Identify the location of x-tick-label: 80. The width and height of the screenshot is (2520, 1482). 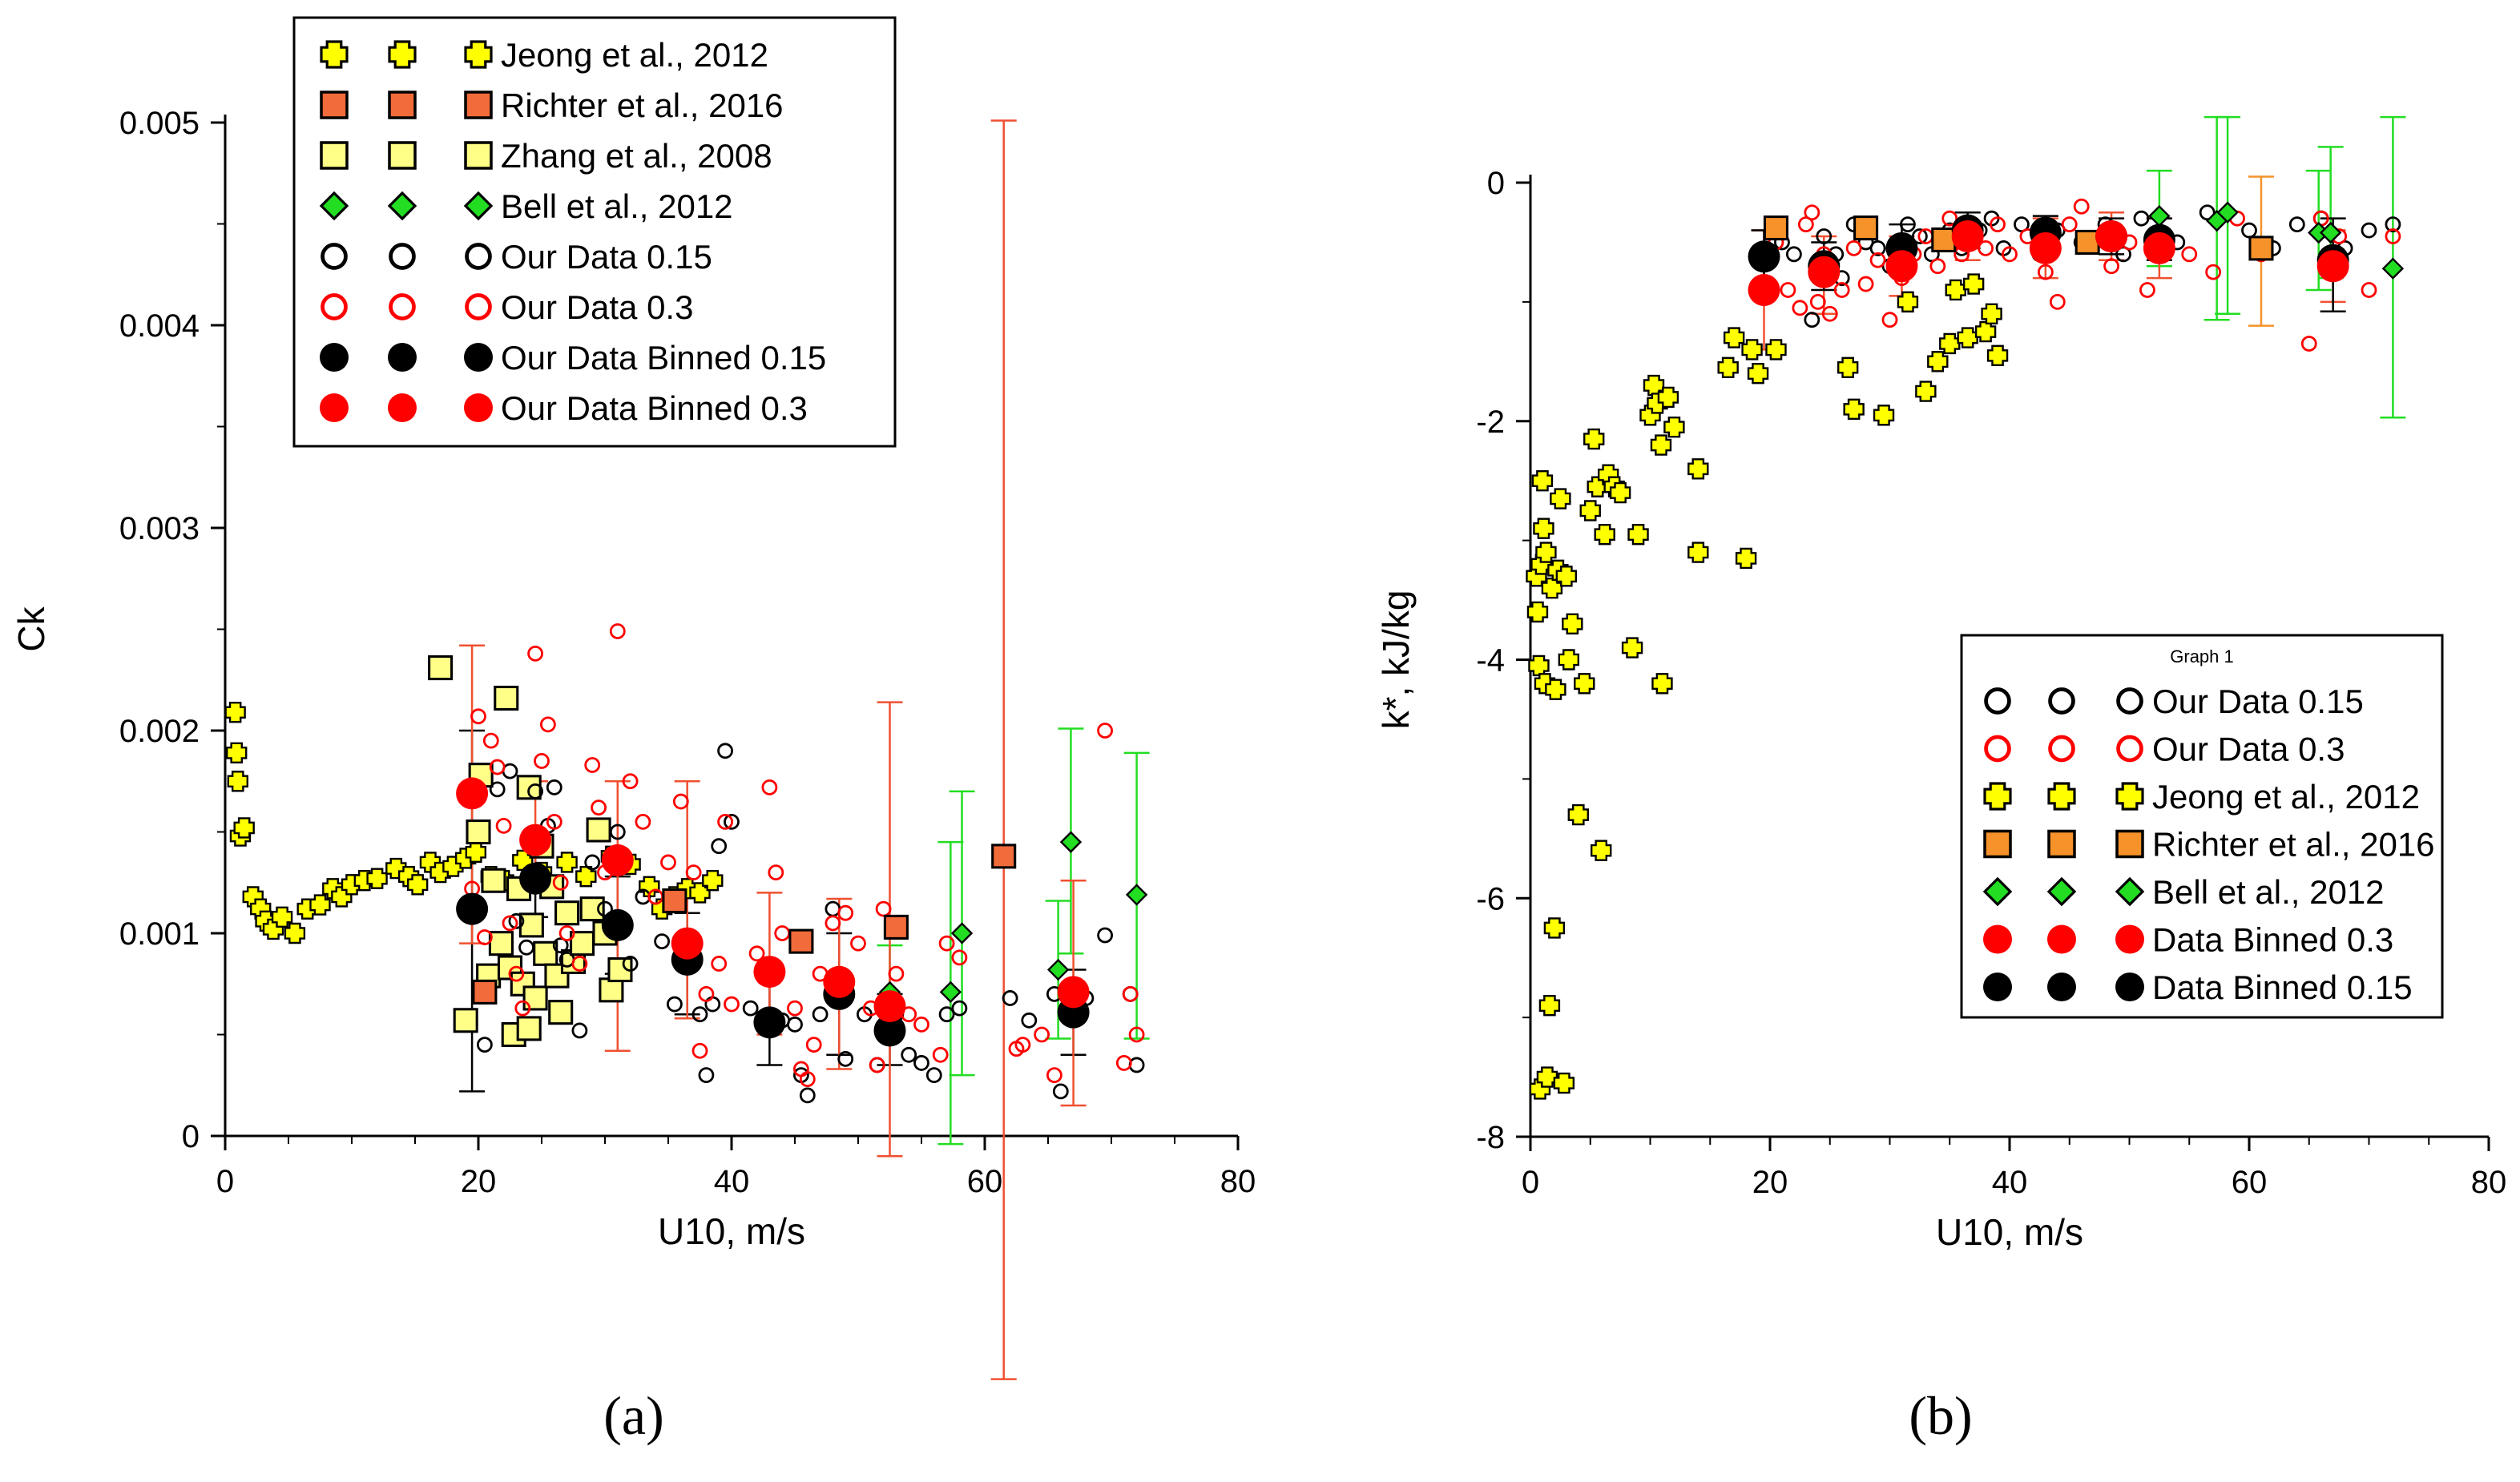
(1238, 1181).